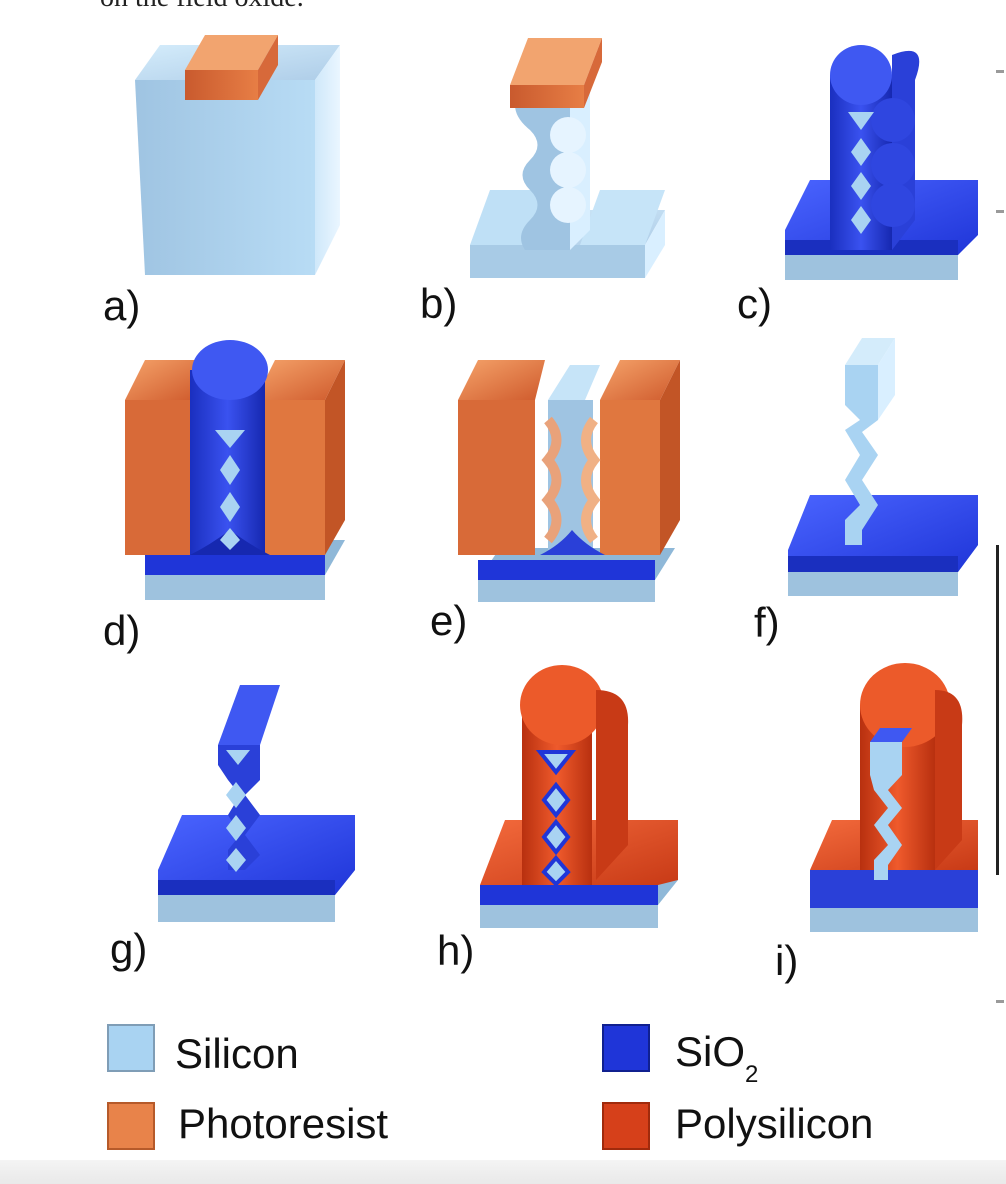 This screenshot has width=1006, height=1184. Describe the element at coordinates (237, 1053) in the screenshot. I see `legend-label-silicon: Silicon` at that location.